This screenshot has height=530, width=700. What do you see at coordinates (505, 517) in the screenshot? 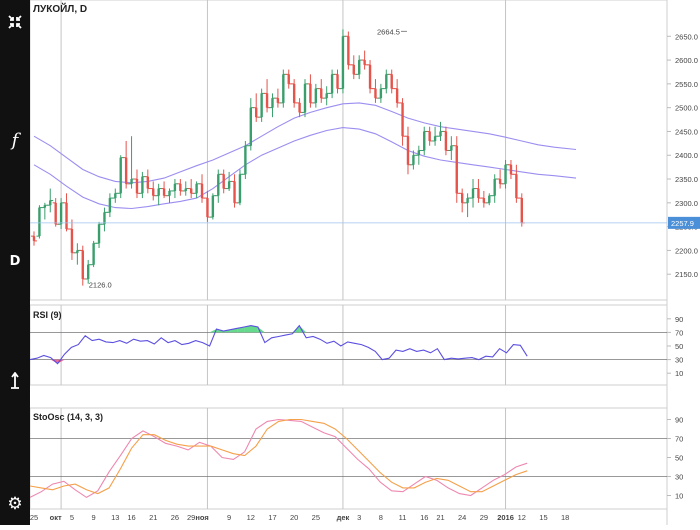
I see `x-axis-label: 2016` at bounding box center [505, 517].